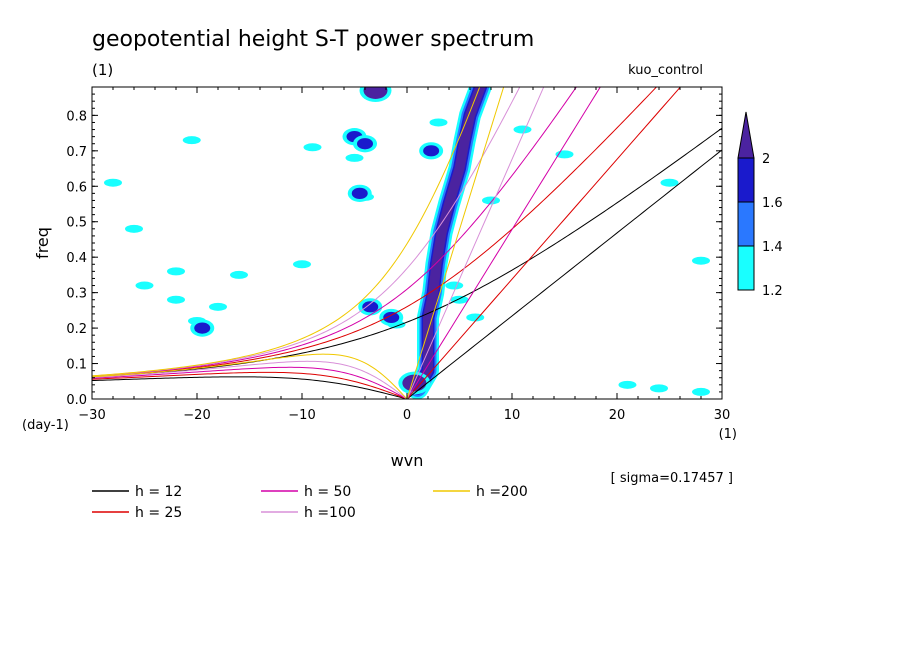 The width and height of the screenshot is (904, 654). Describe the element at coordinates (760, 205) in the screenshot. I see `colorbar: 2 1.6 1.4 1.2` at that location.